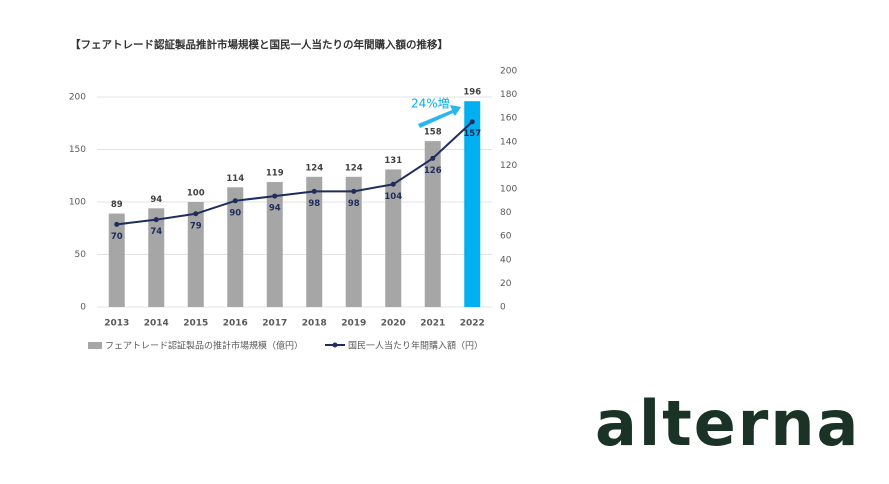 The height and width of the screenshot is (484, 889). What do you see at coordinates (393, 197) in the screenshot?
I see `line-label: 104` at bounding box center [393, 197].